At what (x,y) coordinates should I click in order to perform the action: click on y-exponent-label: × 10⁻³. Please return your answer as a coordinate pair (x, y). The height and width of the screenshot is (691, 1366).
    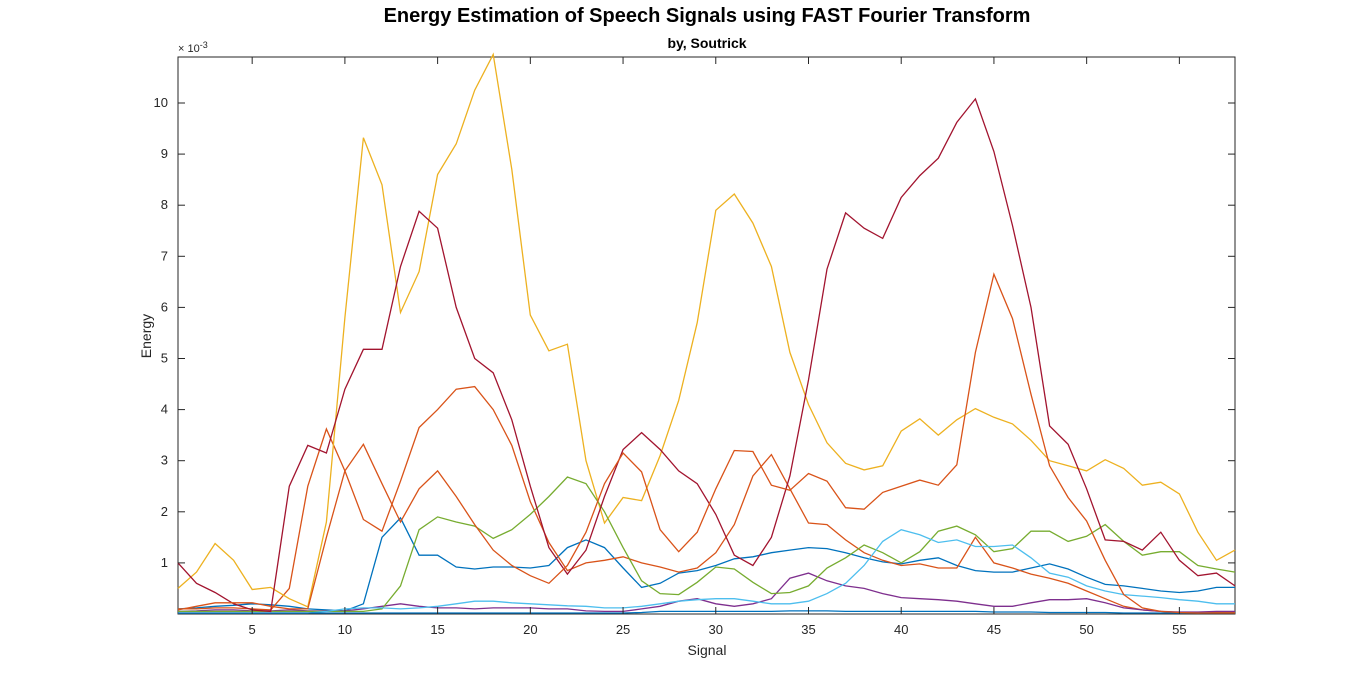
    Looking at the image, I should click on (193, 47).